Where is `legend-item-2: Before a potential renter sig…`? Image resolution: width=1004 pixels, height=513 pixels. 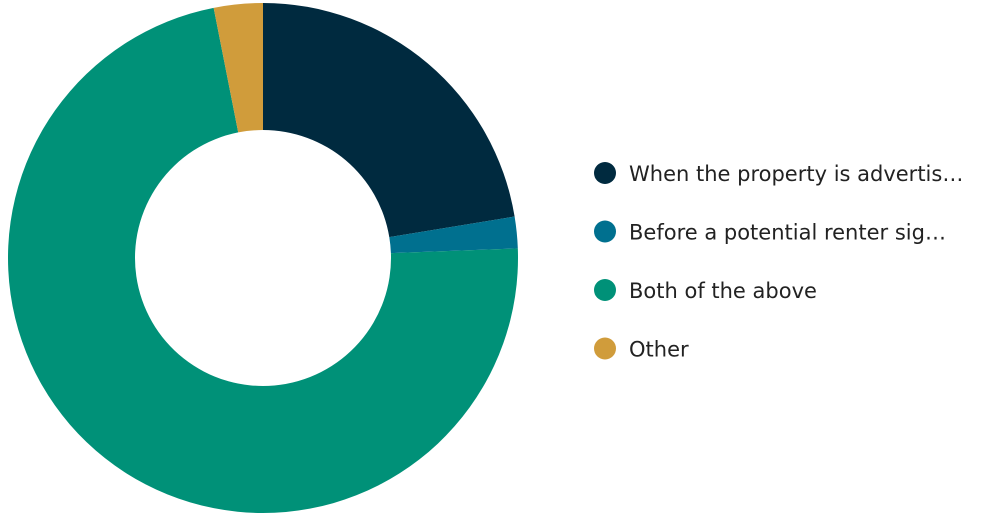
legend-item-2: Before a potential renter sig… is located at coordinates (770, 232).